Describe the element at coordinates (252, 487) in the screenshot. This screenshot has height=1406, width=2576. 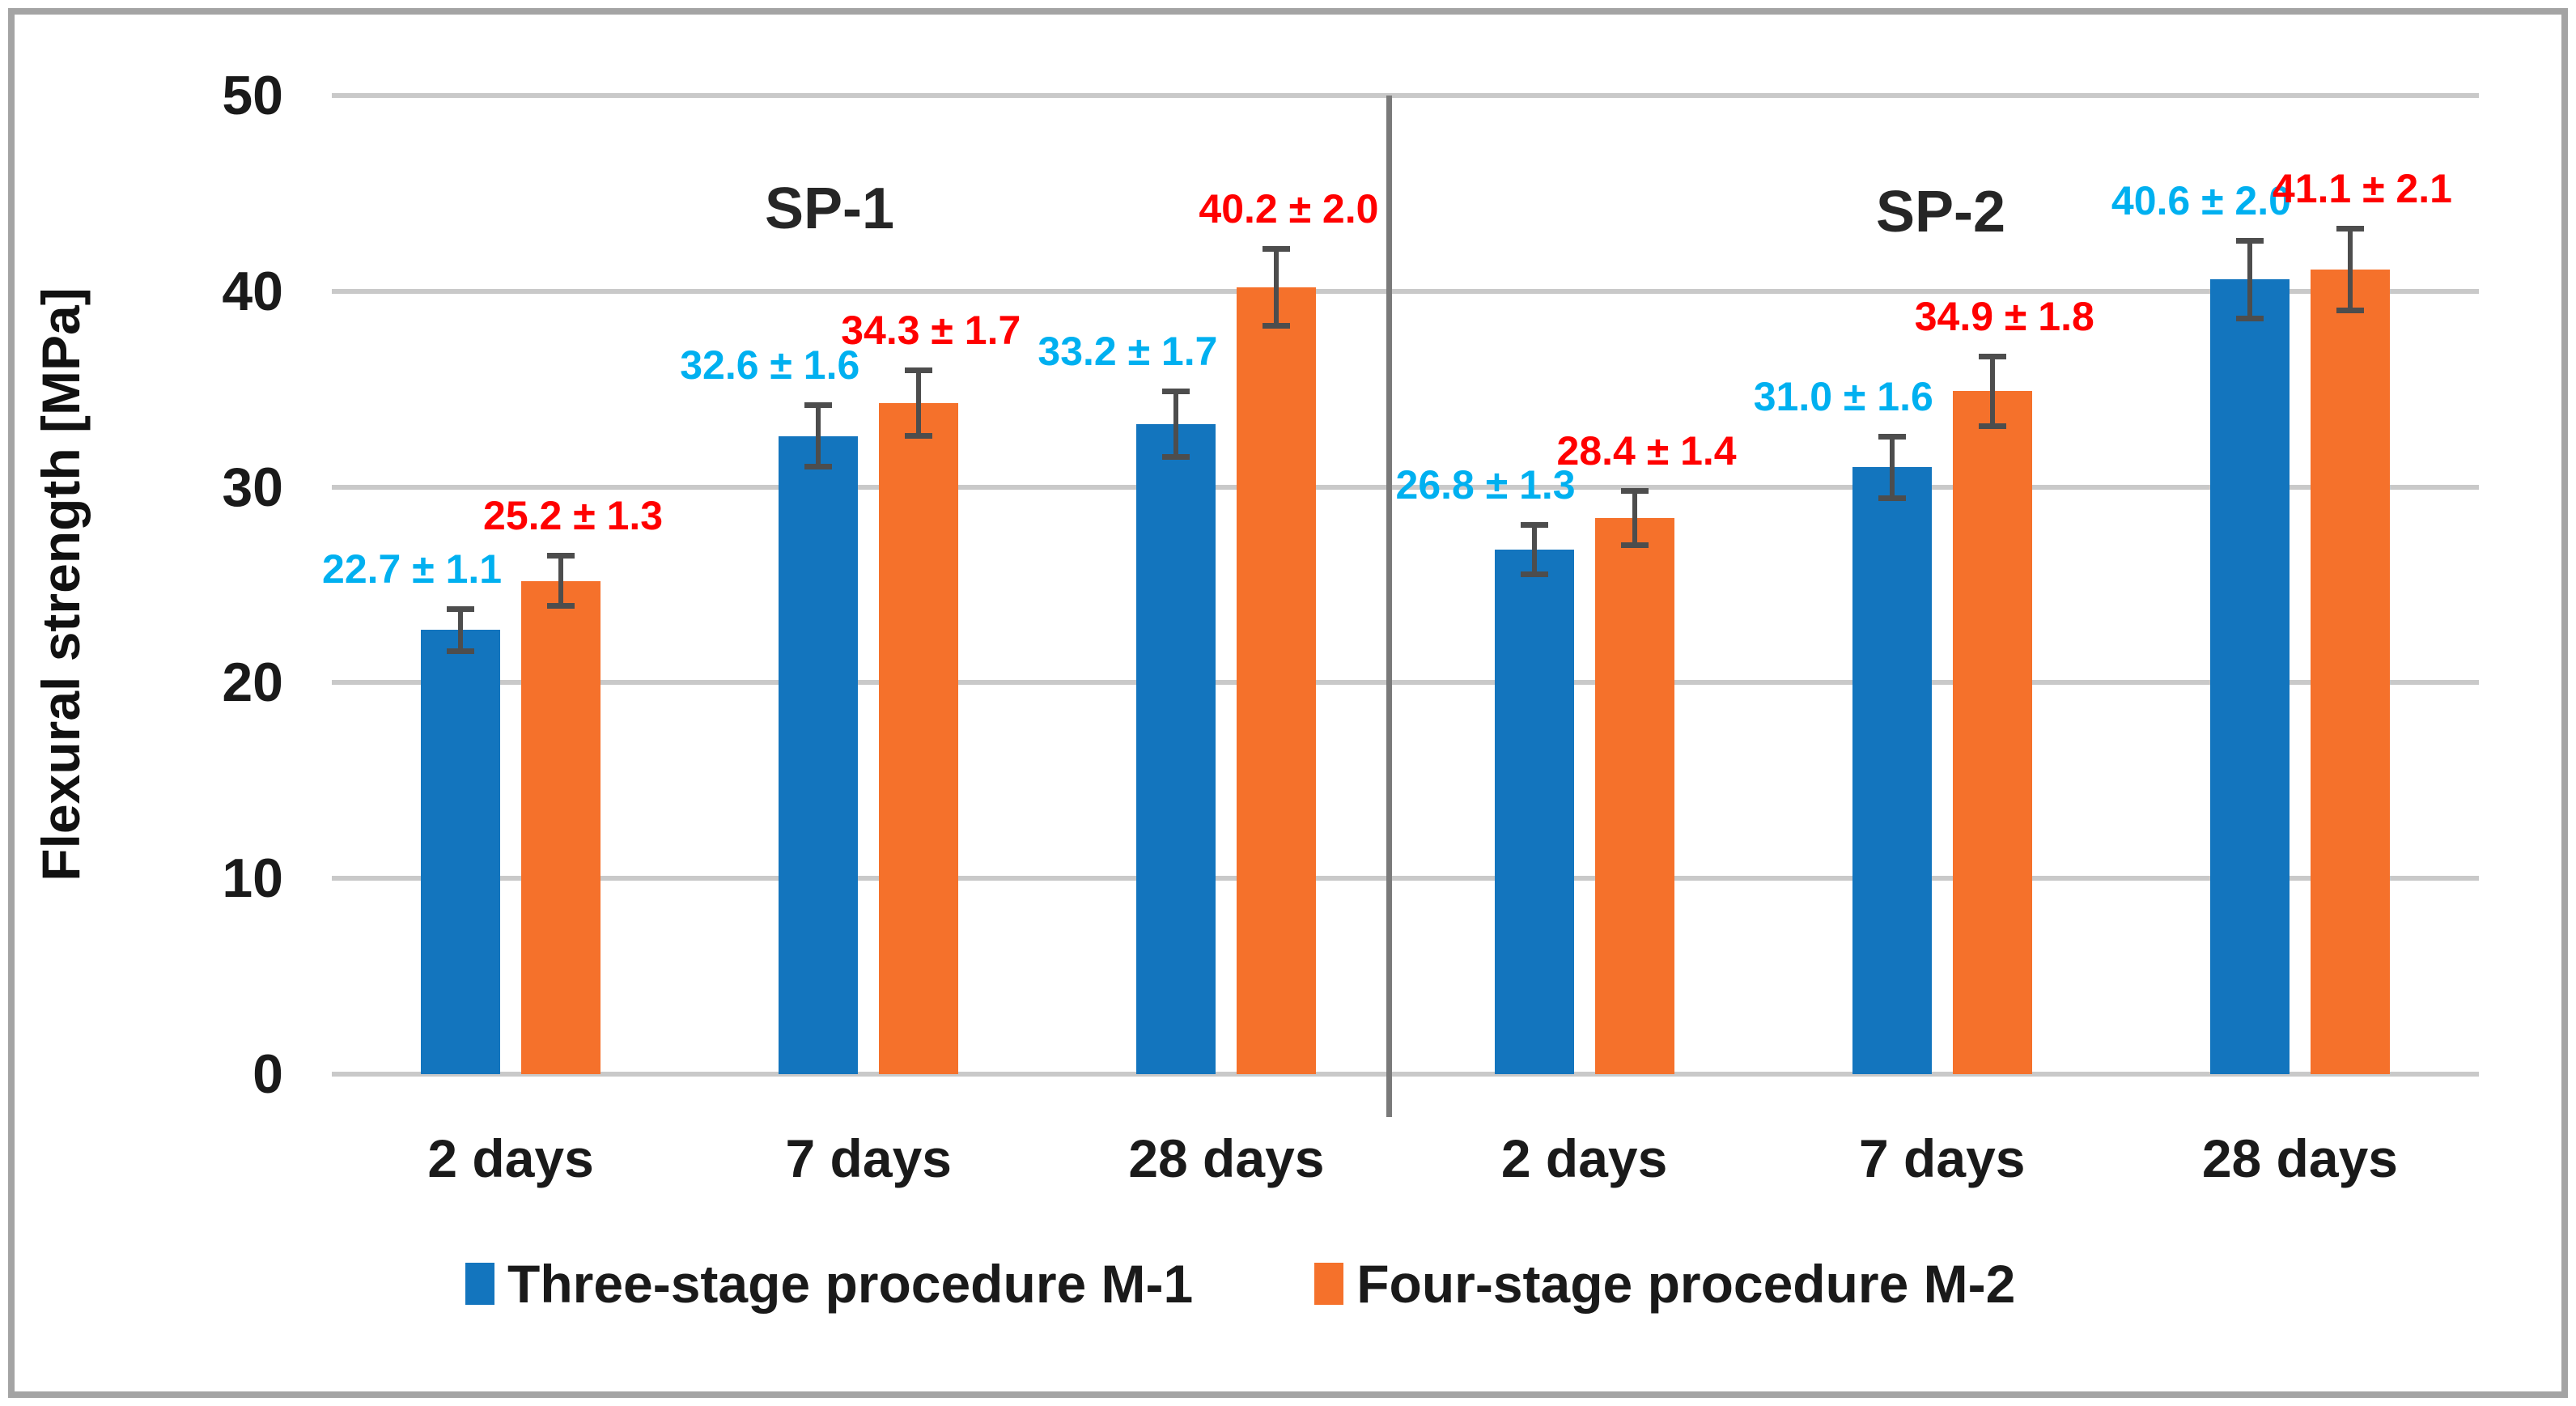
I see `y-tick-label: 30` at that location.